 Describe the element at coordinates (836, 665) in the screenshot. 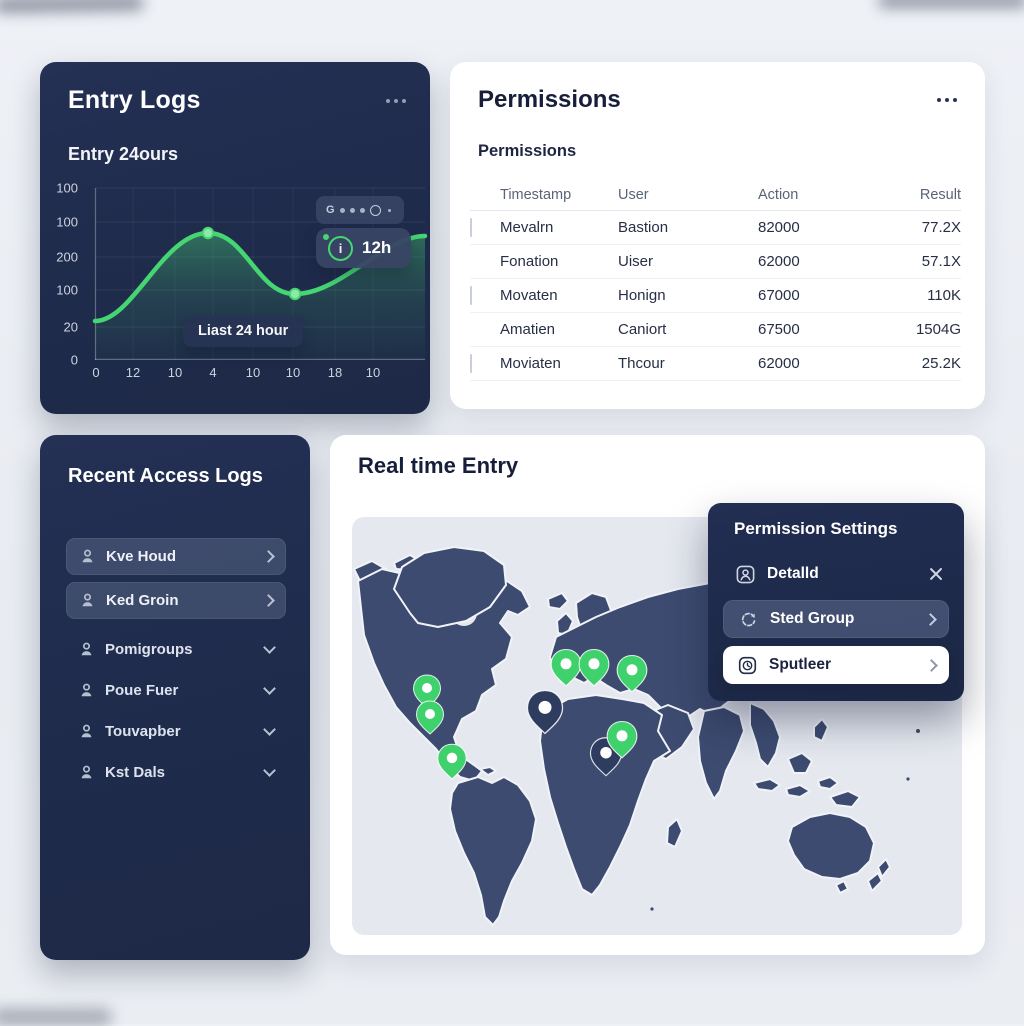

I see `popup-item-schedule: Sputleer` at that location.